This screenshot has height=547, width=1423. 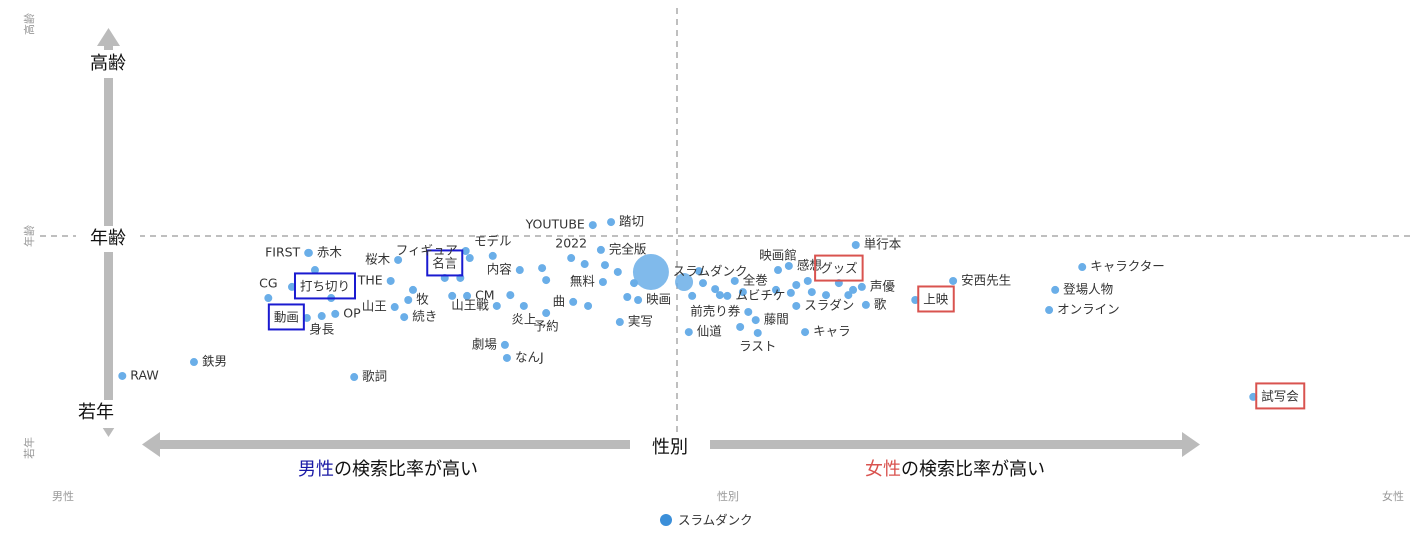 What do you see at coordinates (378, 258) in the screenshot?
I see `point-label: 桜木` at bounding box center [378, 258].